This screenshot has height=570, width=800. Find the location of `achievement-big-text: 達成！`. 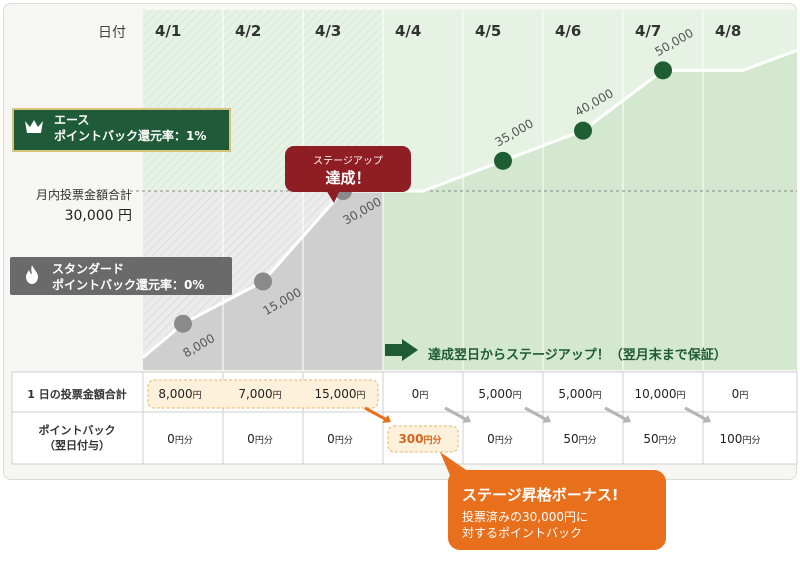

achievement-big-text: 達成！ is located at coordinates (348, 178).